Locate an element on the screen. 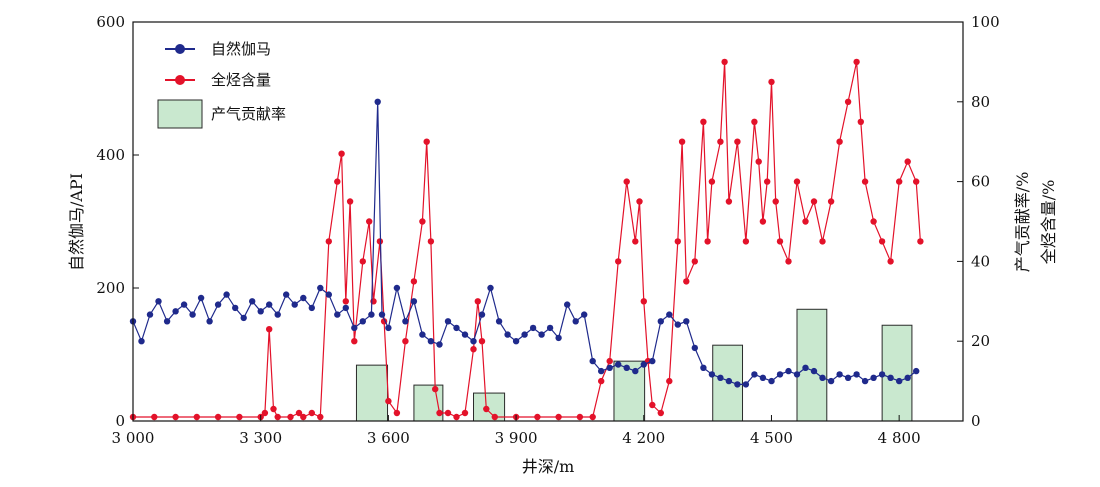  legend-gamma-label: 自然伽马 is located at coordinates (241, 49).